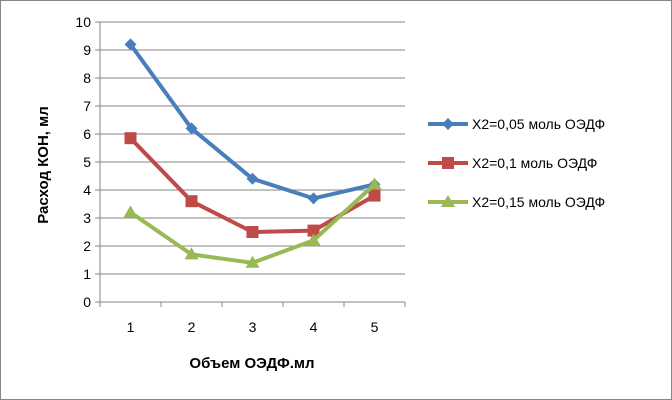 The width and height of the screenshot is (672, 400). Describe the element at coordinates (251, 363) in the screenshot. I see `x-axis-title: Объем ОЭДФ.мл` at that location.